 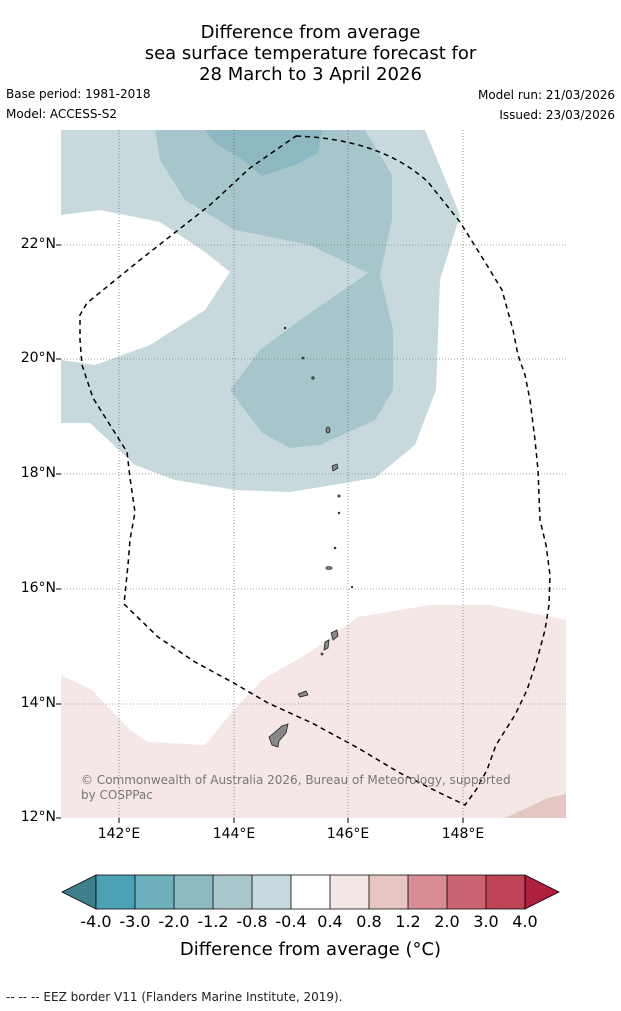 What do you see at coordinates (291, 921) in the screenshot?
I see `colorbar-tick: -0.4` at bounding box center [291, 921].